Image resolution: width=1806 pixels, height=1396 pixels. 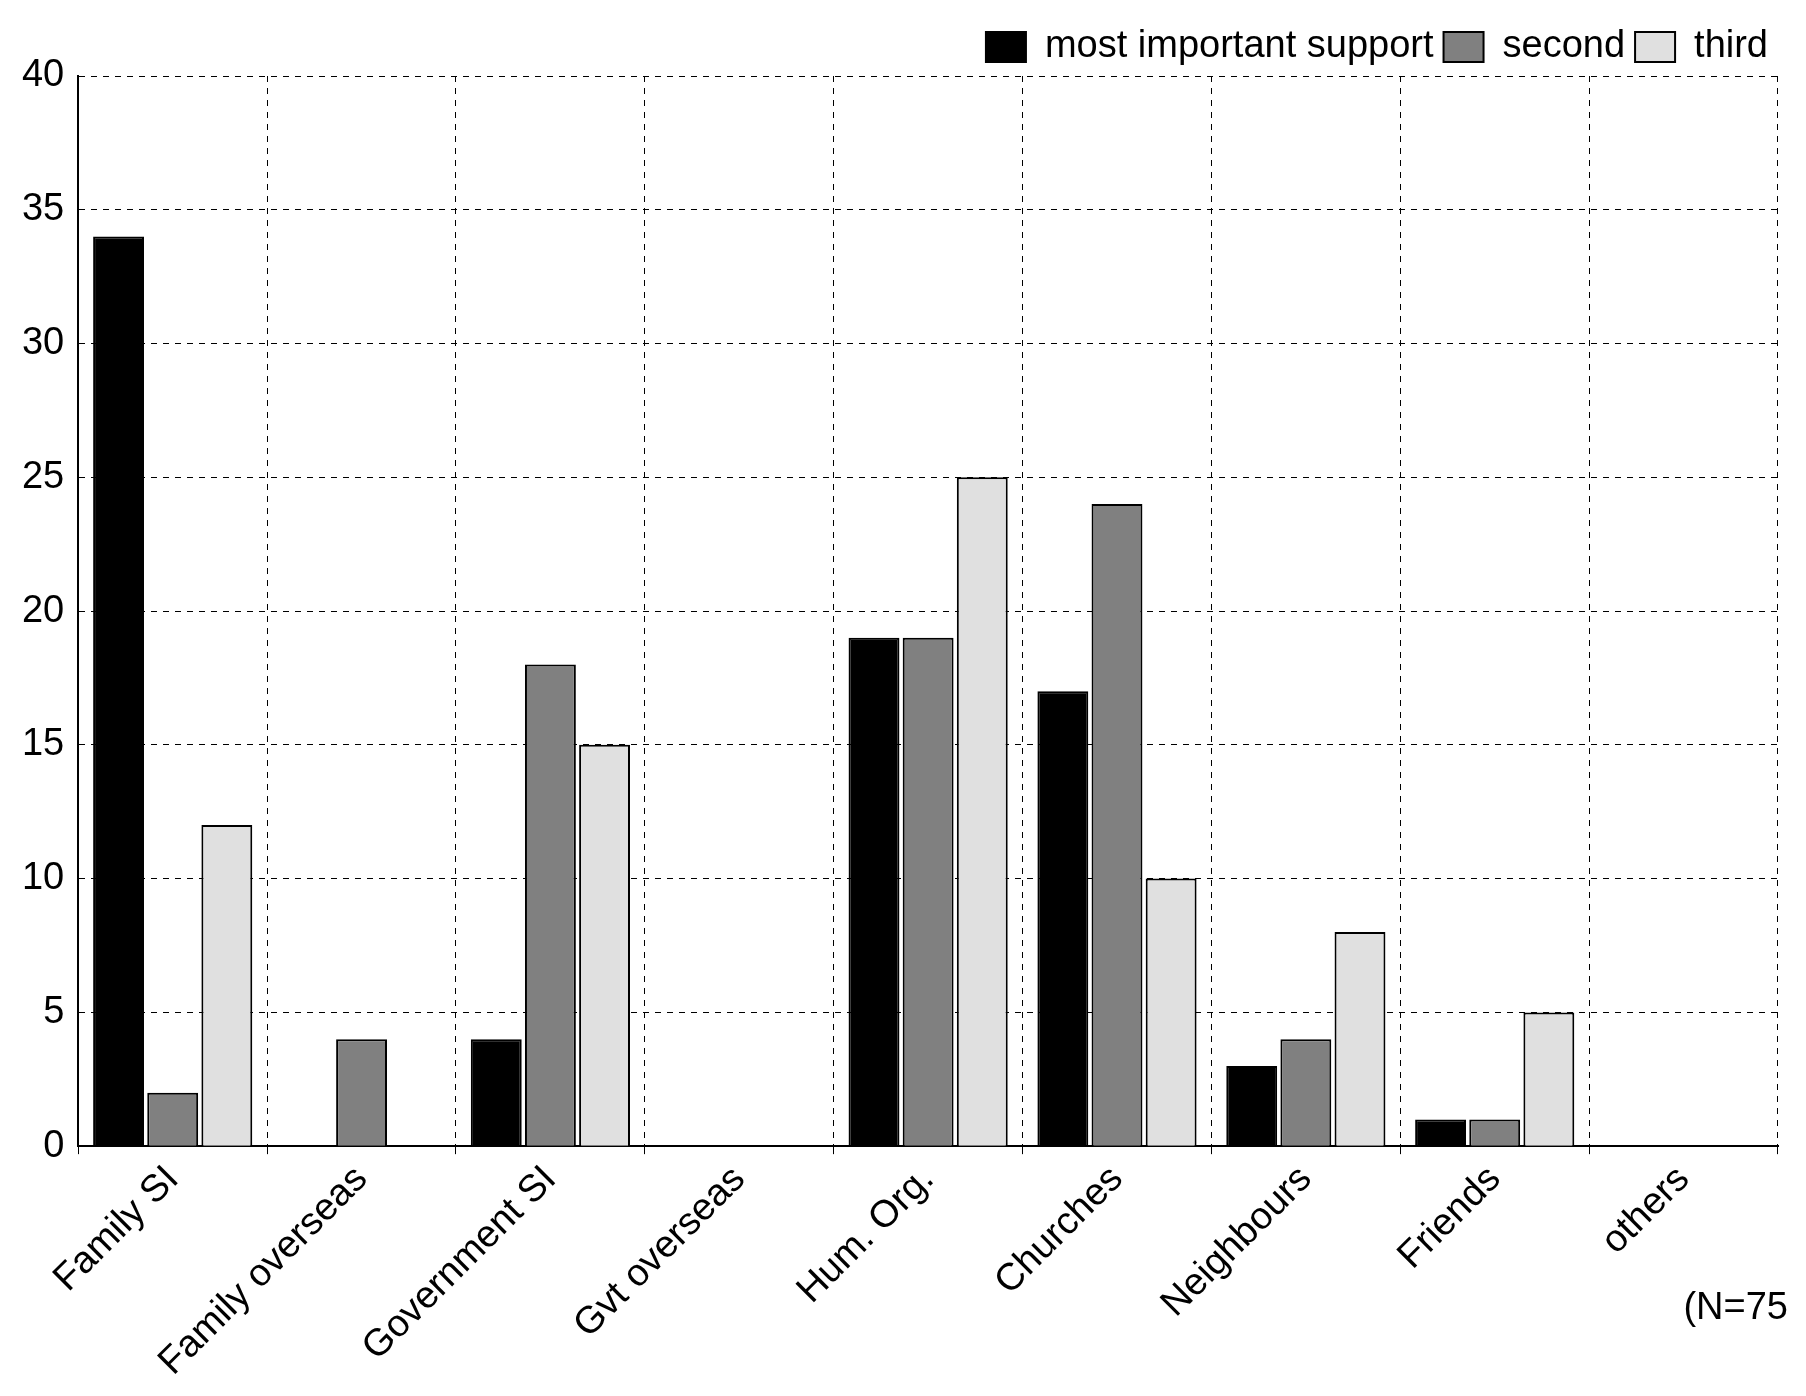 What do you see at coordinates (54, 1143) in the screenshot?
I see `y-tick-label: 0` at bounding box center [54, 1143].